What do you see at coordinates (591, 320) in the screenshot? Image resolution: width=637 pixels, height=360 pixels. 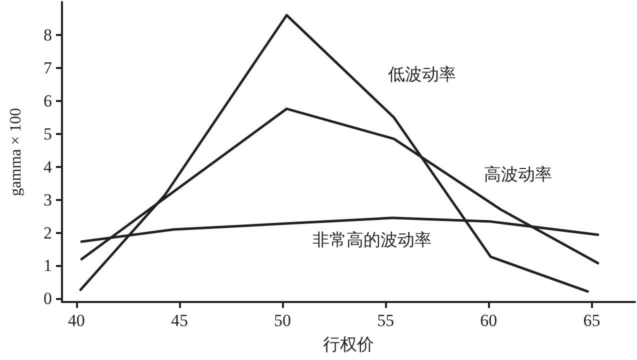 I see `x-tick-label: 65` at bounding box center [591, 320].